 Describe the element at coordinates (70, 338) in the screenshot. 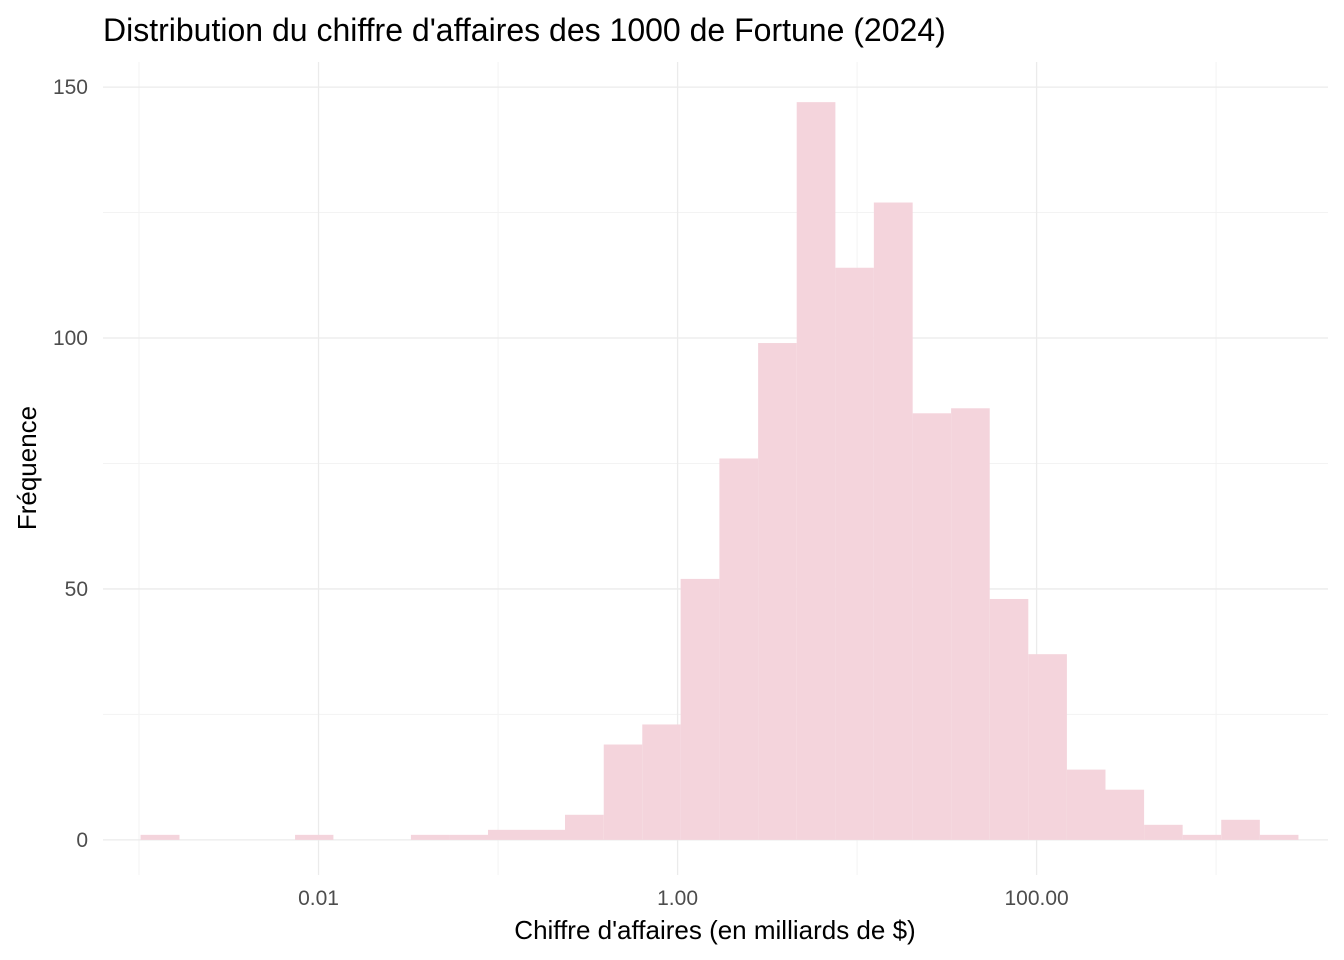

I see `y-tick-label: 100` at that location.